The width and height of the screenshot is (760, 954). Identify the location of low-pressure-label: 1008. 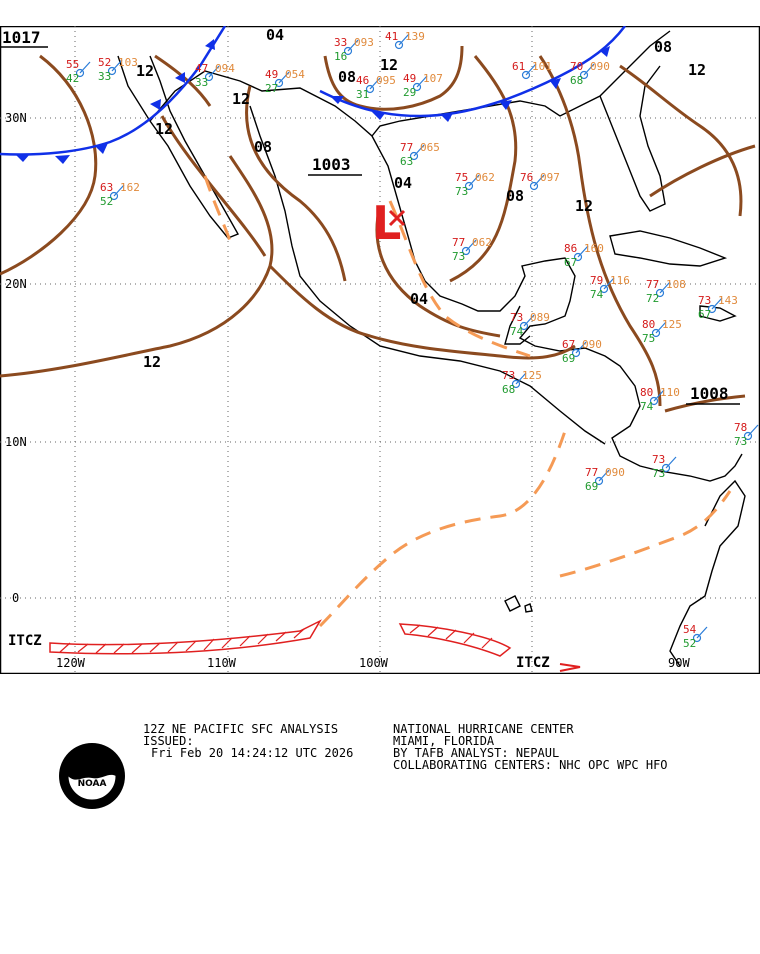
(709, 393).